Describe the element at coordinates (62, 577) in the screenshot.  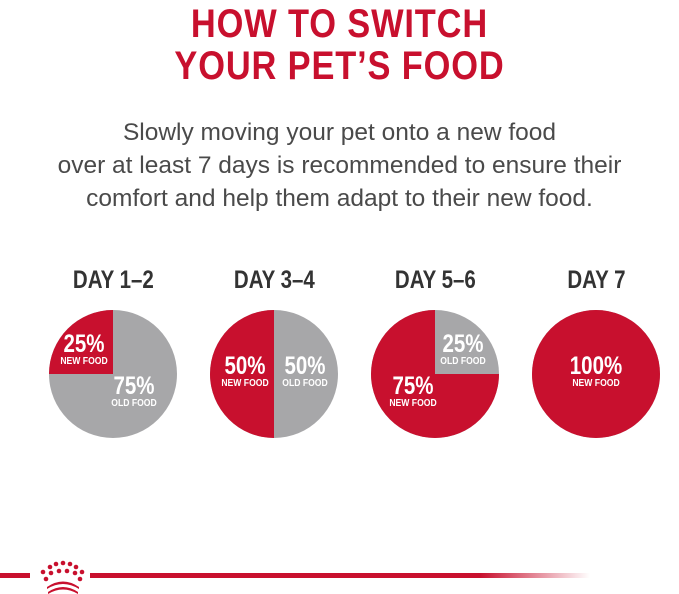
I see `crown-icon` at that location.